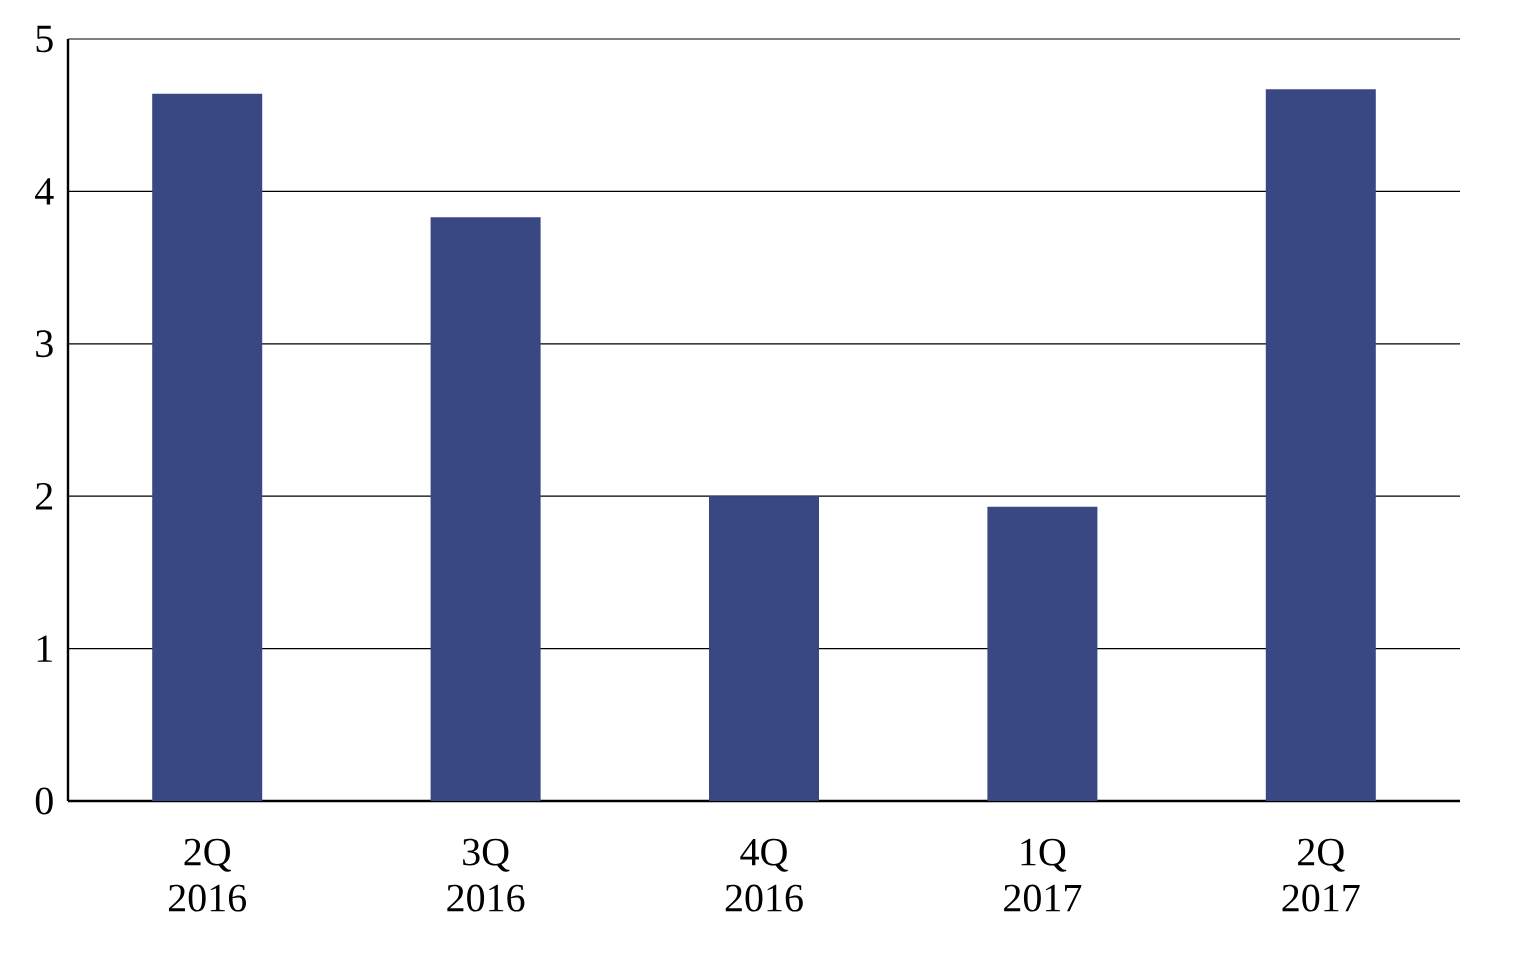 This screenshot has width=1539, height=953. I want to click on y-tick-label: 1, so click(44, 648).